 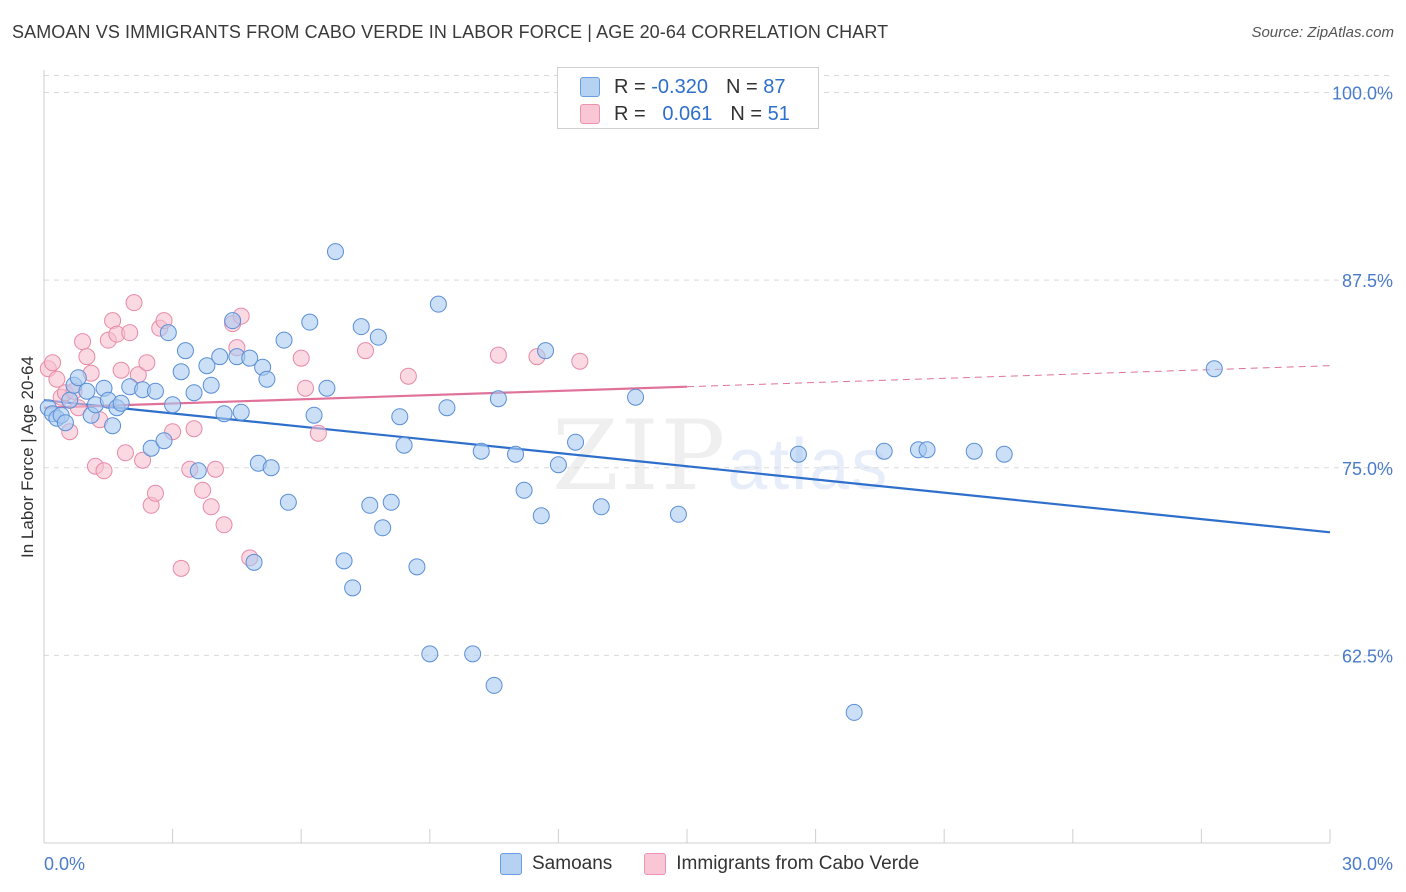 I want to click on legend-label-samoans: Samoans, so click(x=572, y=863).